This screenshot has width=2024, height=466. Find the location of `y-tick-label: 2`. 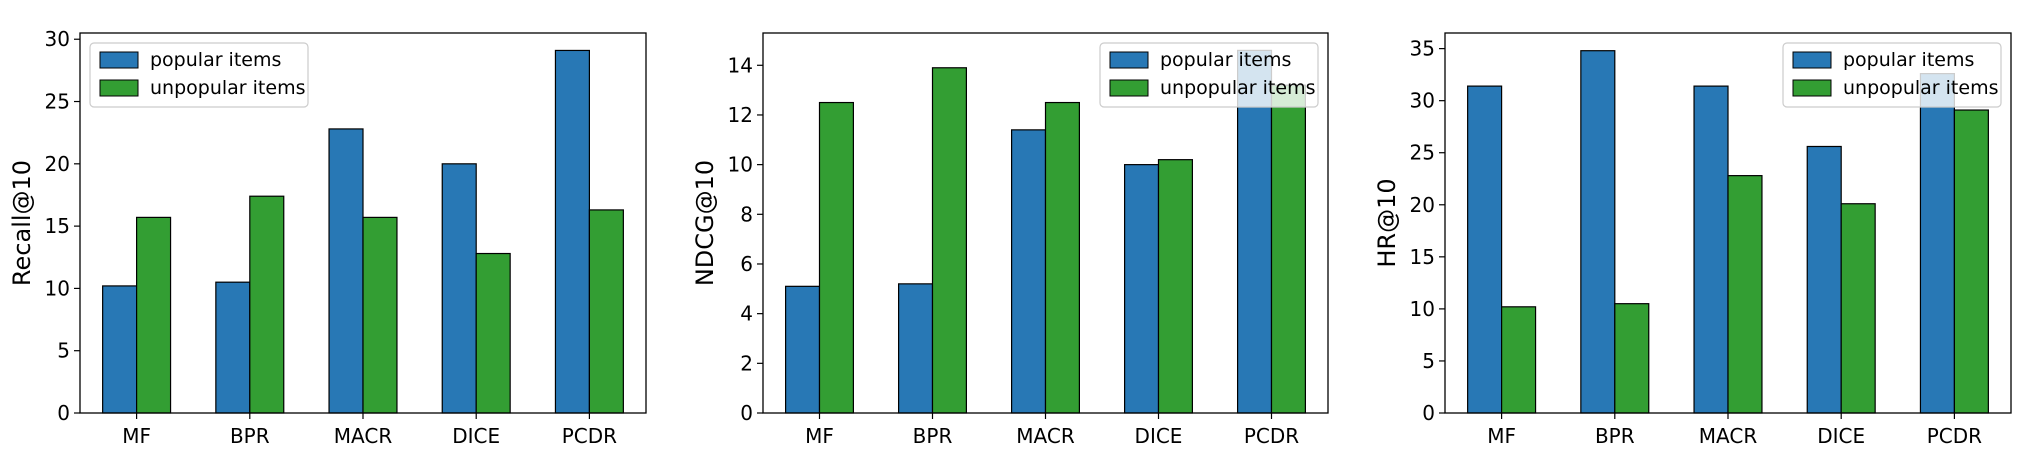

y-tick-label: 2 is located at coordinates (746, 363).